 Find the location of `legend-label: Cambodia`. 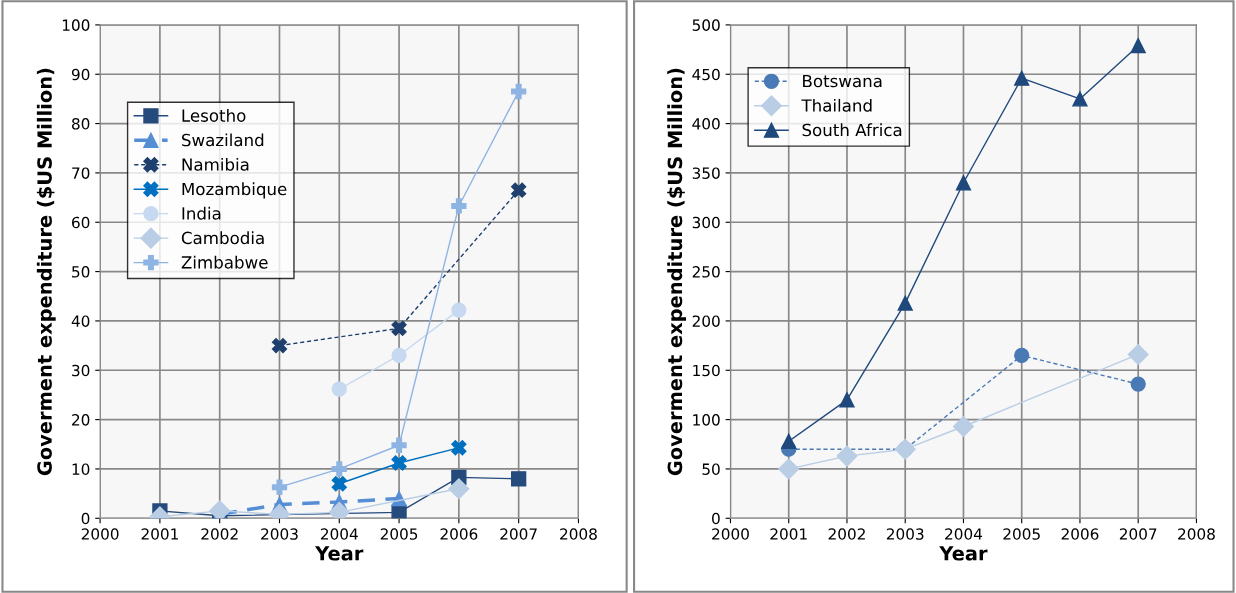

legend-label: Cambodia is located at coordinates (222, 238).